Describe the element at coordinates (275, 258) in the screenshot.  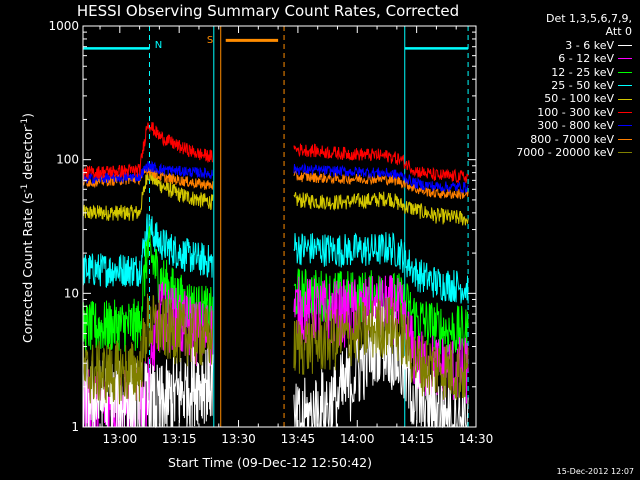
I see `series-25-50-kev-kev` at that location.